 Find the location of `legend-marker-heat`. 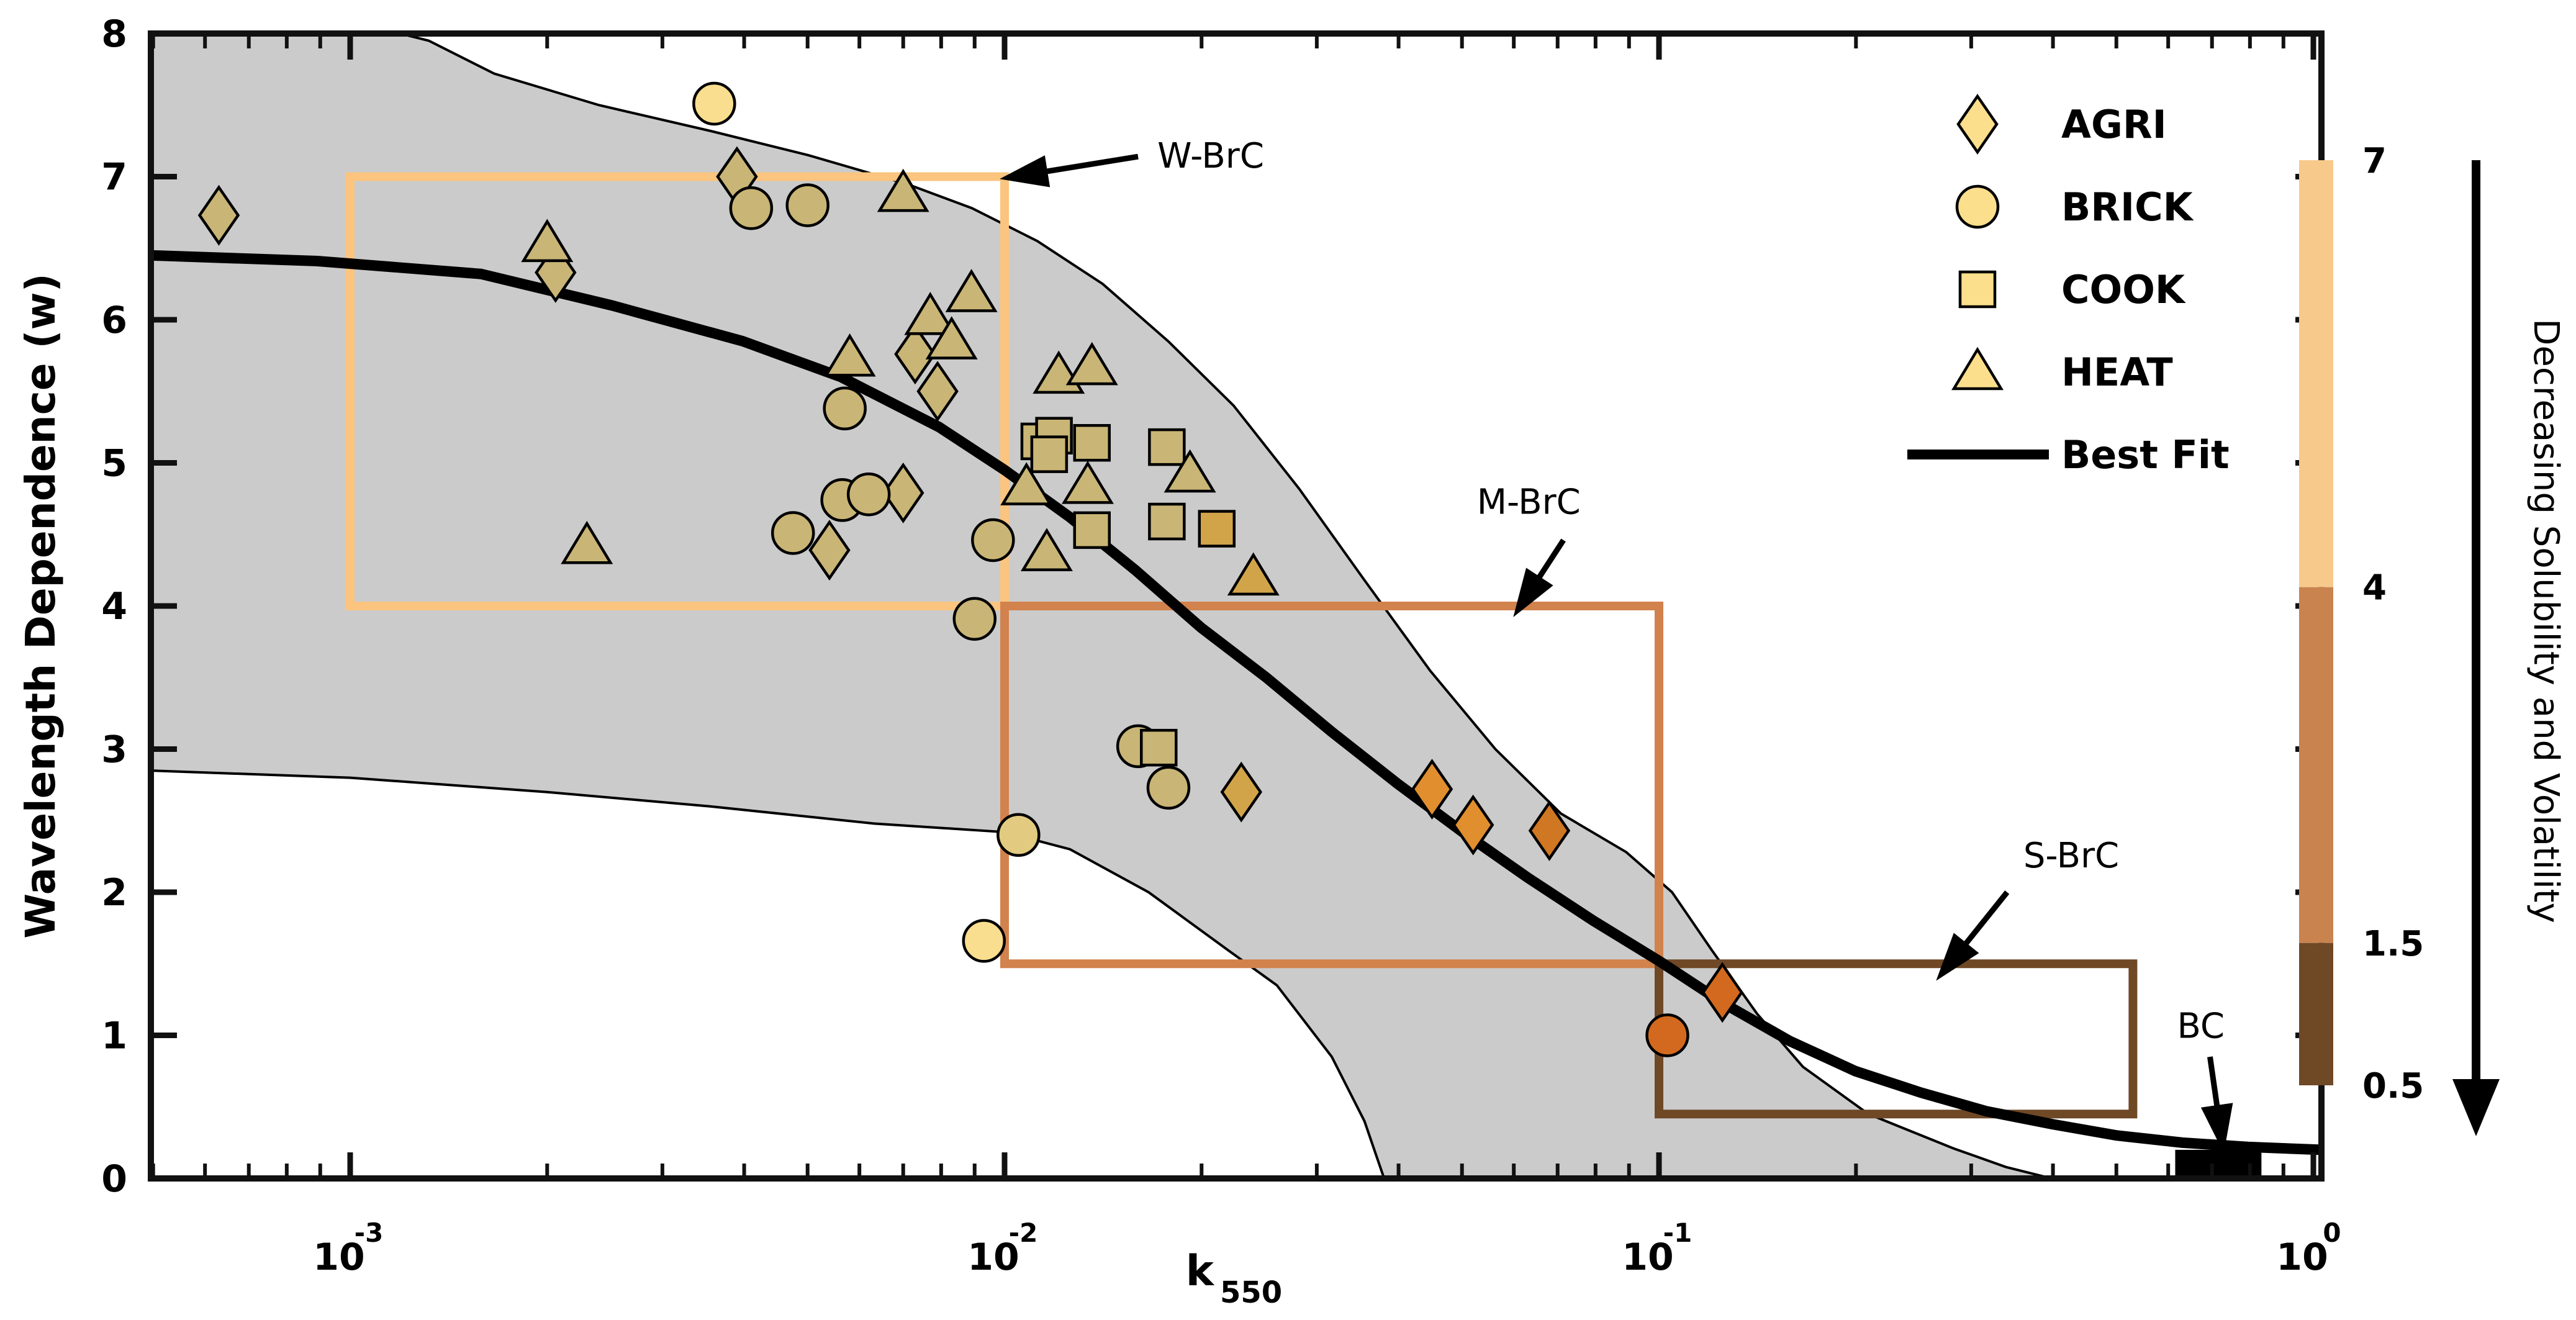

legend-marker-heat is located at coordinates (1977, 368).